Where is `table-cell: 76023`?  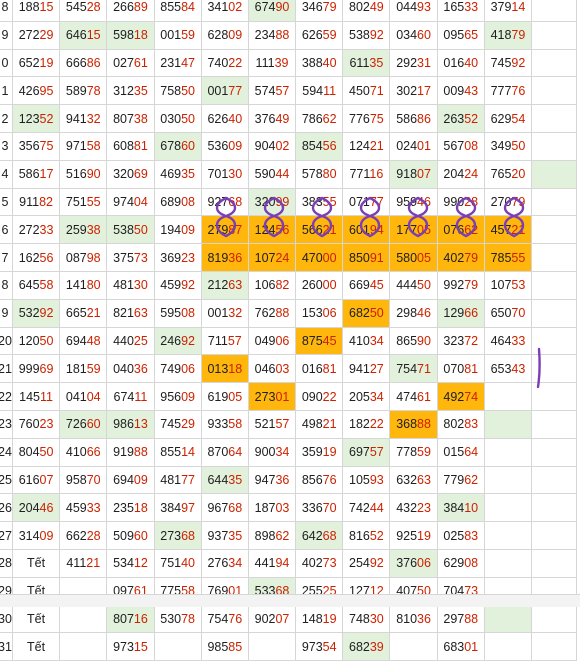 table-cell: 76023 is located at coordinates (36, 424).